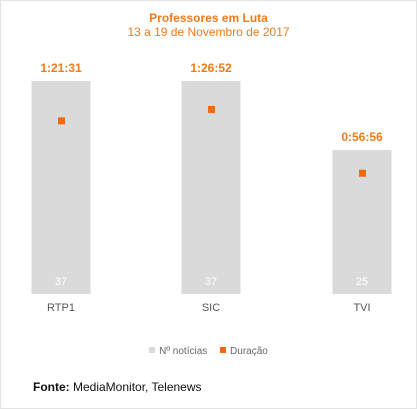  Describe the element at coordinates (61, 68) in the screenshot. I see `duration-label: 1:21:31` at that location.